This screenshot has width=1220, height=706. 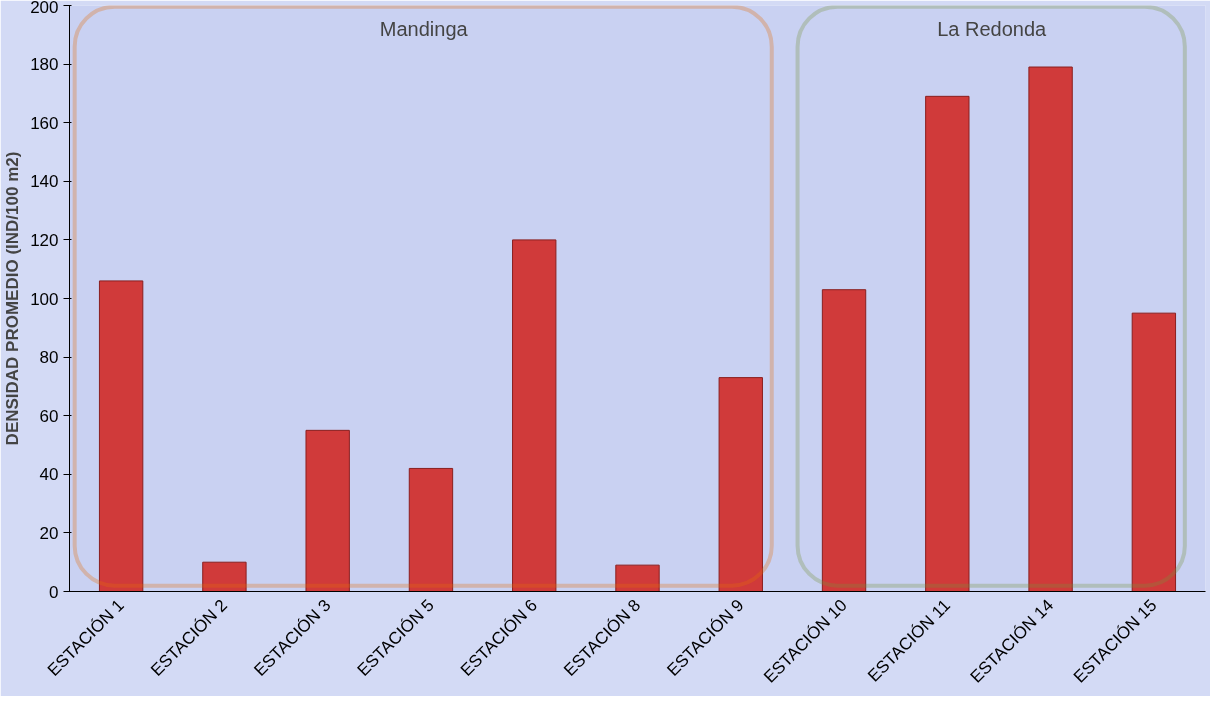 What do you see at coordinates (992, 28) in the screenshot?
I see `annotation: La Redonda` at bounding box center [992, 28].